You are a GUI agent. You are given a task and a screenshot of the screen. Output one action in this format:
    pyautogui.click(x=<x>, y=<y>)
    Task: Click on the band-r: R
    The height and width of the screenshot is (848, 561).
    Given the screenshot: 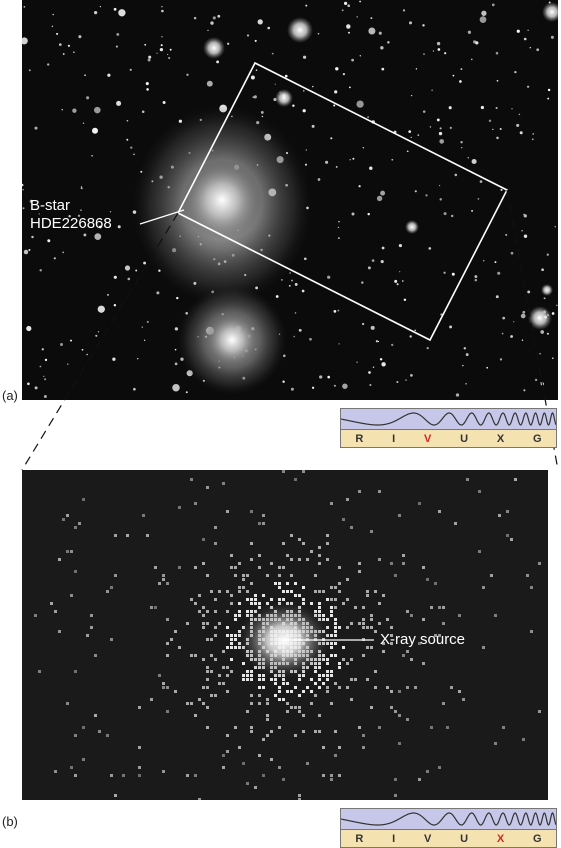 What is the action you would take?
    pyautogui.click(x=359, y=438)
    